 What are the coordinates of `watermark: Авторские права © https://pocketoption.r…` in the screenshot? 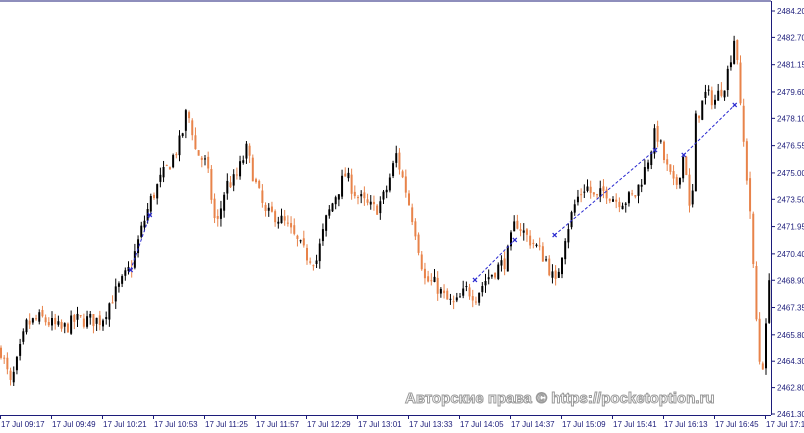 It's located at (560, 398).